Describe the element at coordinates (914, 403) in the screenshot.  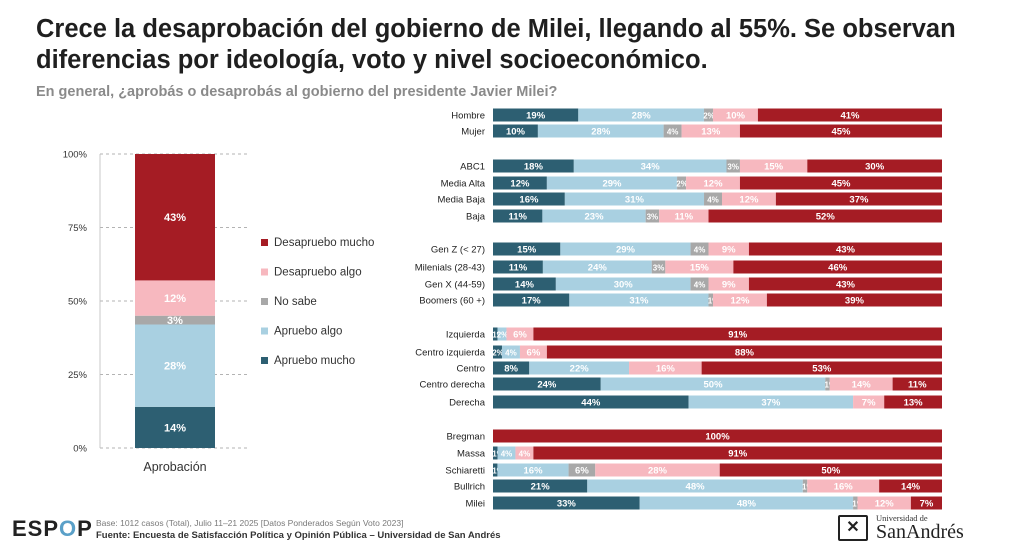
I see `bar-data-label: 13%` at that location.